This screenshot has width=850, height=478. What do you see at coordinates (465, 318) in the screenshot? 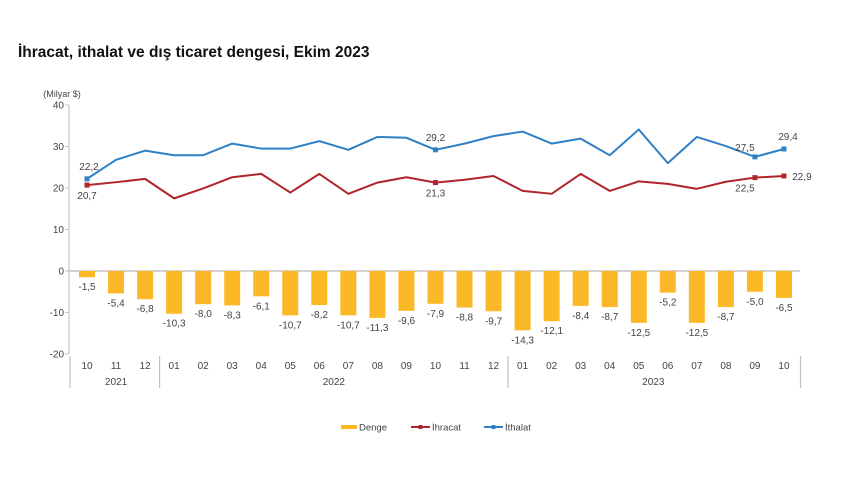
I see `bar-data-label: -8,8` at bounding box center [465, 318].